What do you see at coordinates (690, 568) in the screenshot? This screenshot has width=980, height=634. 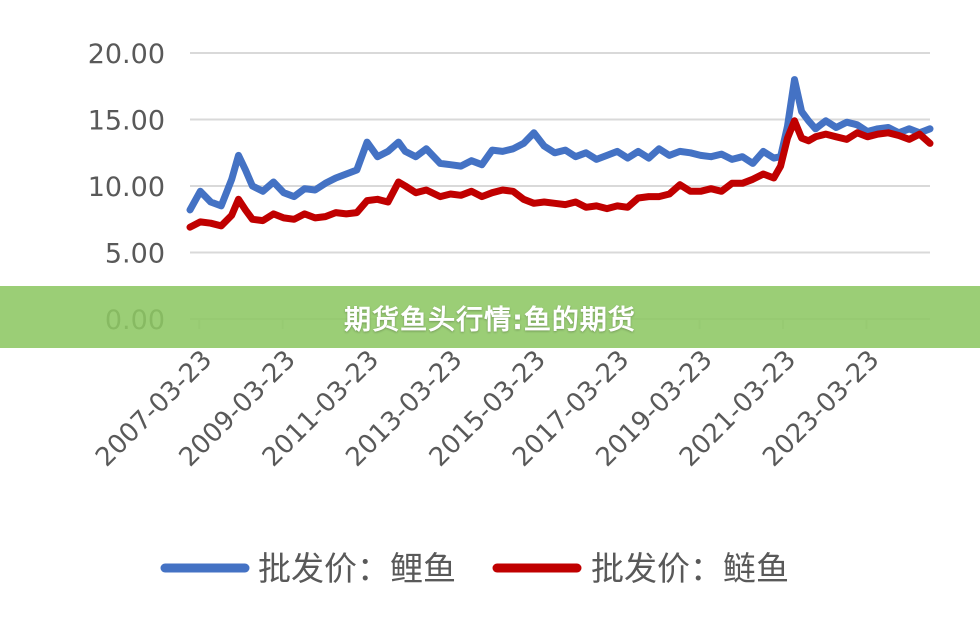 I see `legend-label-silver-carp: 批发价：鲢鱼` at bounding box center [690, 568].